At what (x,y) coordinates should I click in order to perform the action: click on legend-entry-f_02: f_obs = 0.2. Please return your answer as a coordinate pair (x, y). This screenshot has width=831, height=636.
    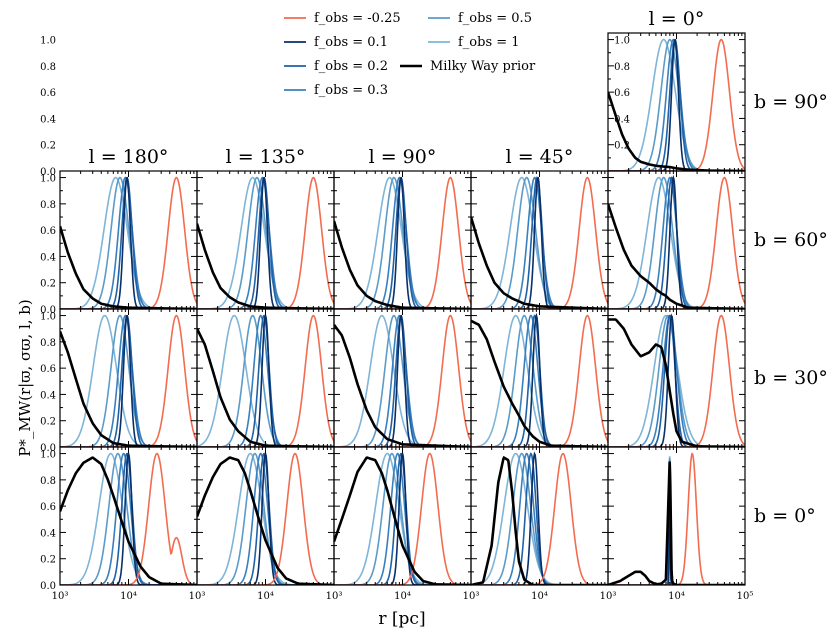
    Looking at the image, I should click on (336, 66).